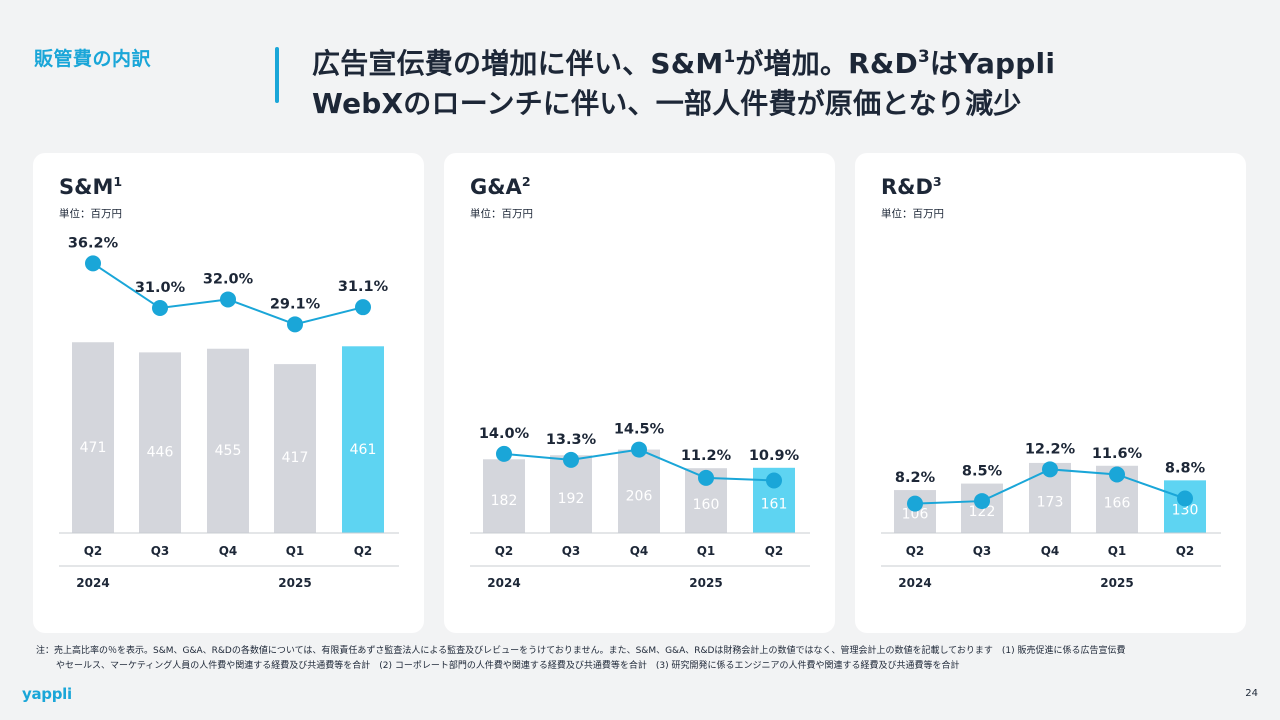 The width and height of the screenshot is (1280, 720). What do you see at coordinates (93, 448) in the screenshot?
I see `bar-value-label: 471` at bounding box center [93, 448].